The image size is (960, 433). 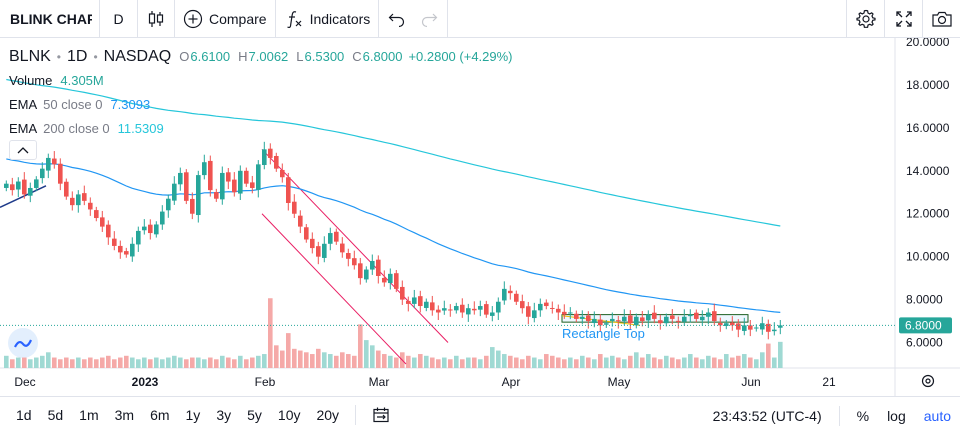 I want to click on trend-channel-upper, so click(x=355, y=245).